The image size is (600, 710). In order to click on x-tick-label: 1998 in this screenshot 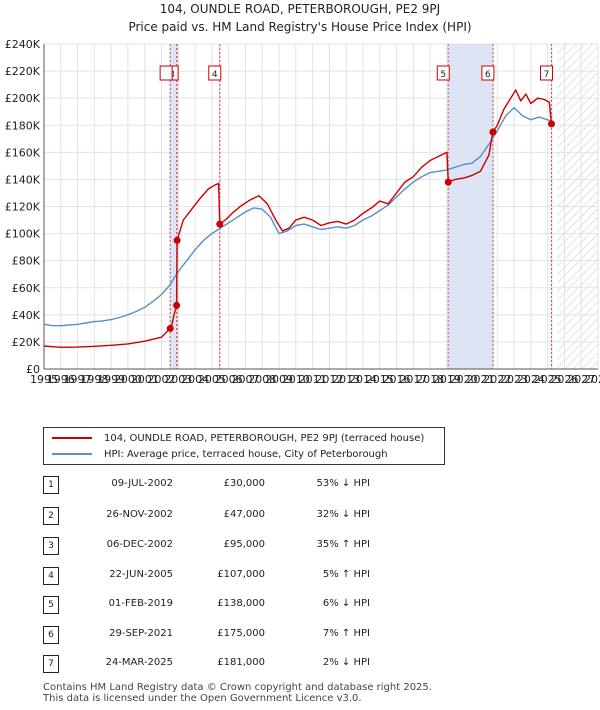, I will do `click(94, 379)`.